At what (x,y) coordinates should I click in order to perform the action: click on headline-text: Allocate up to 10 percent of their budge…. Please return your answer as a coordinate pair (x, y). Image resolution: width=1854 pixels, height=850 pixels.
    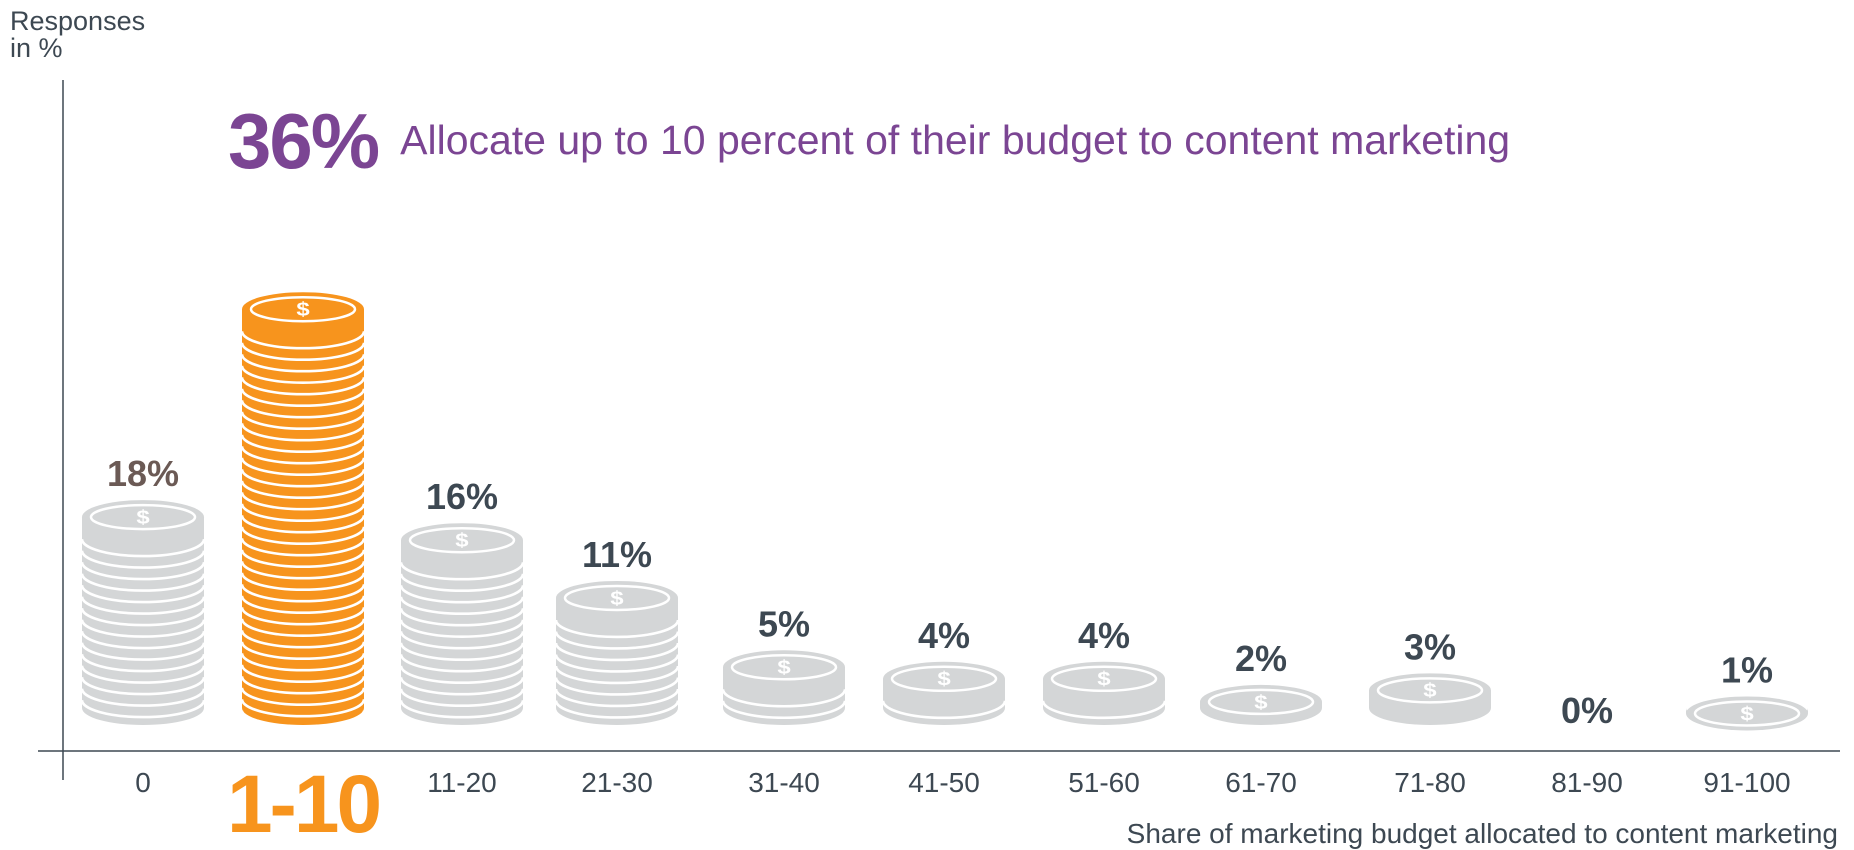
    Looking at the image, I should click on (955, 140).